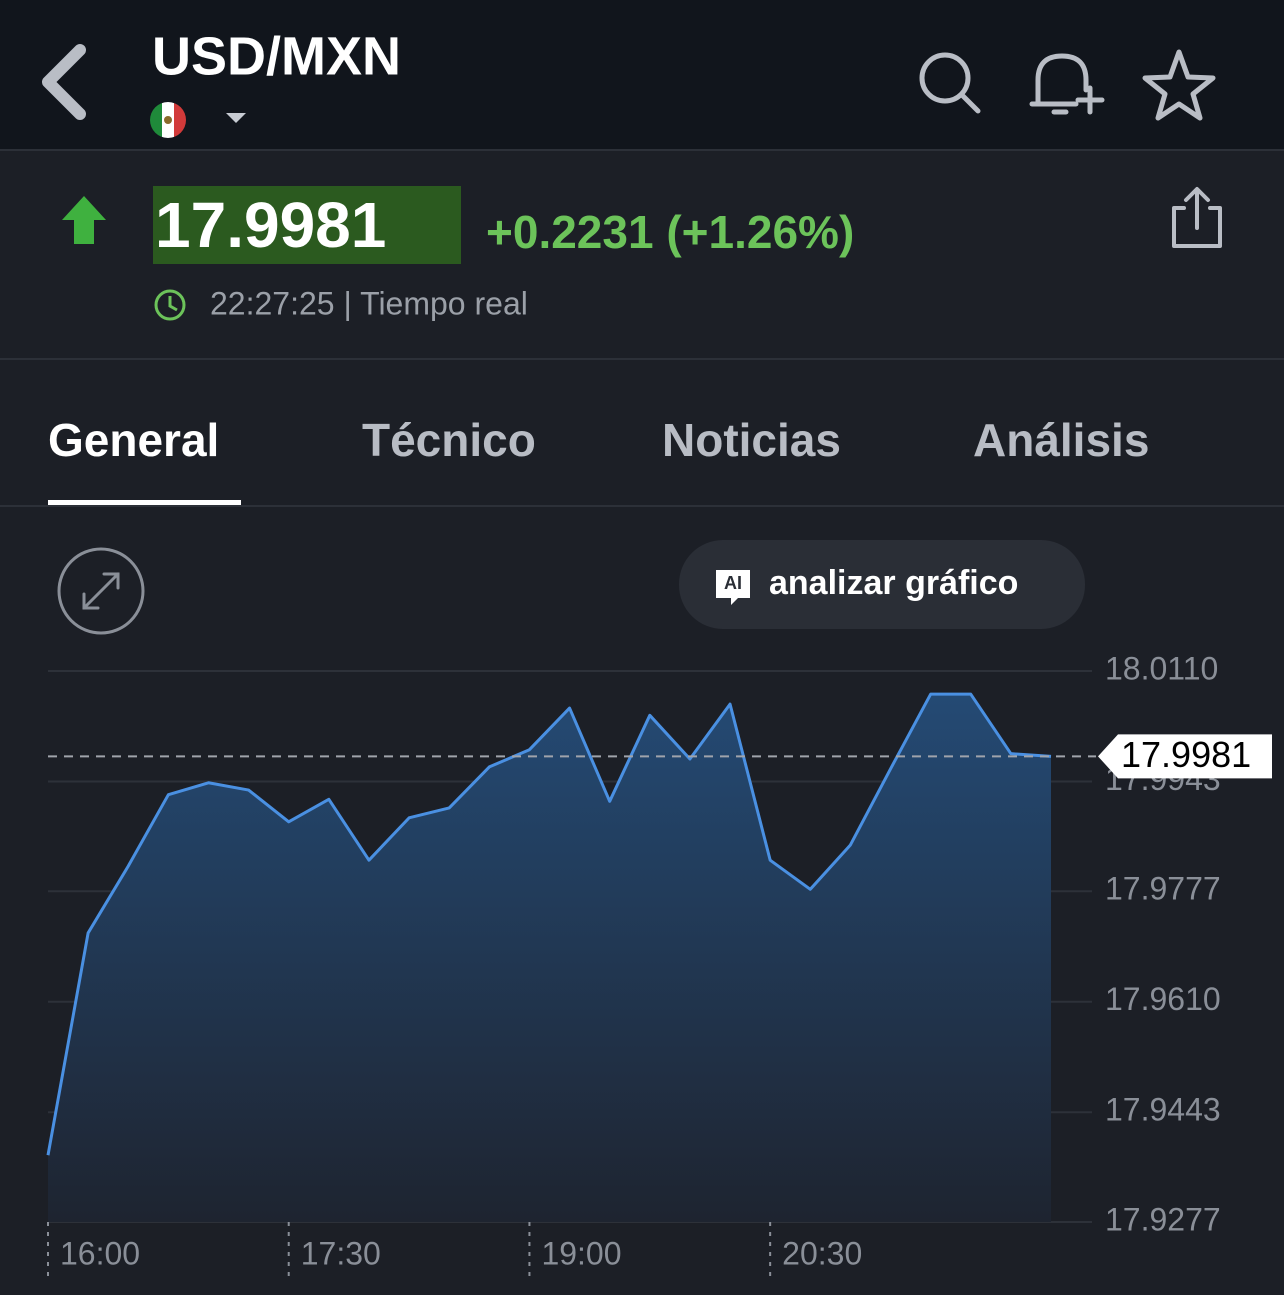 This screenshot has width=1284, height=1295. What do you see at coordinates (64, 82) in the screenshot?
I see `back-button` at bounding box center [64, 82].